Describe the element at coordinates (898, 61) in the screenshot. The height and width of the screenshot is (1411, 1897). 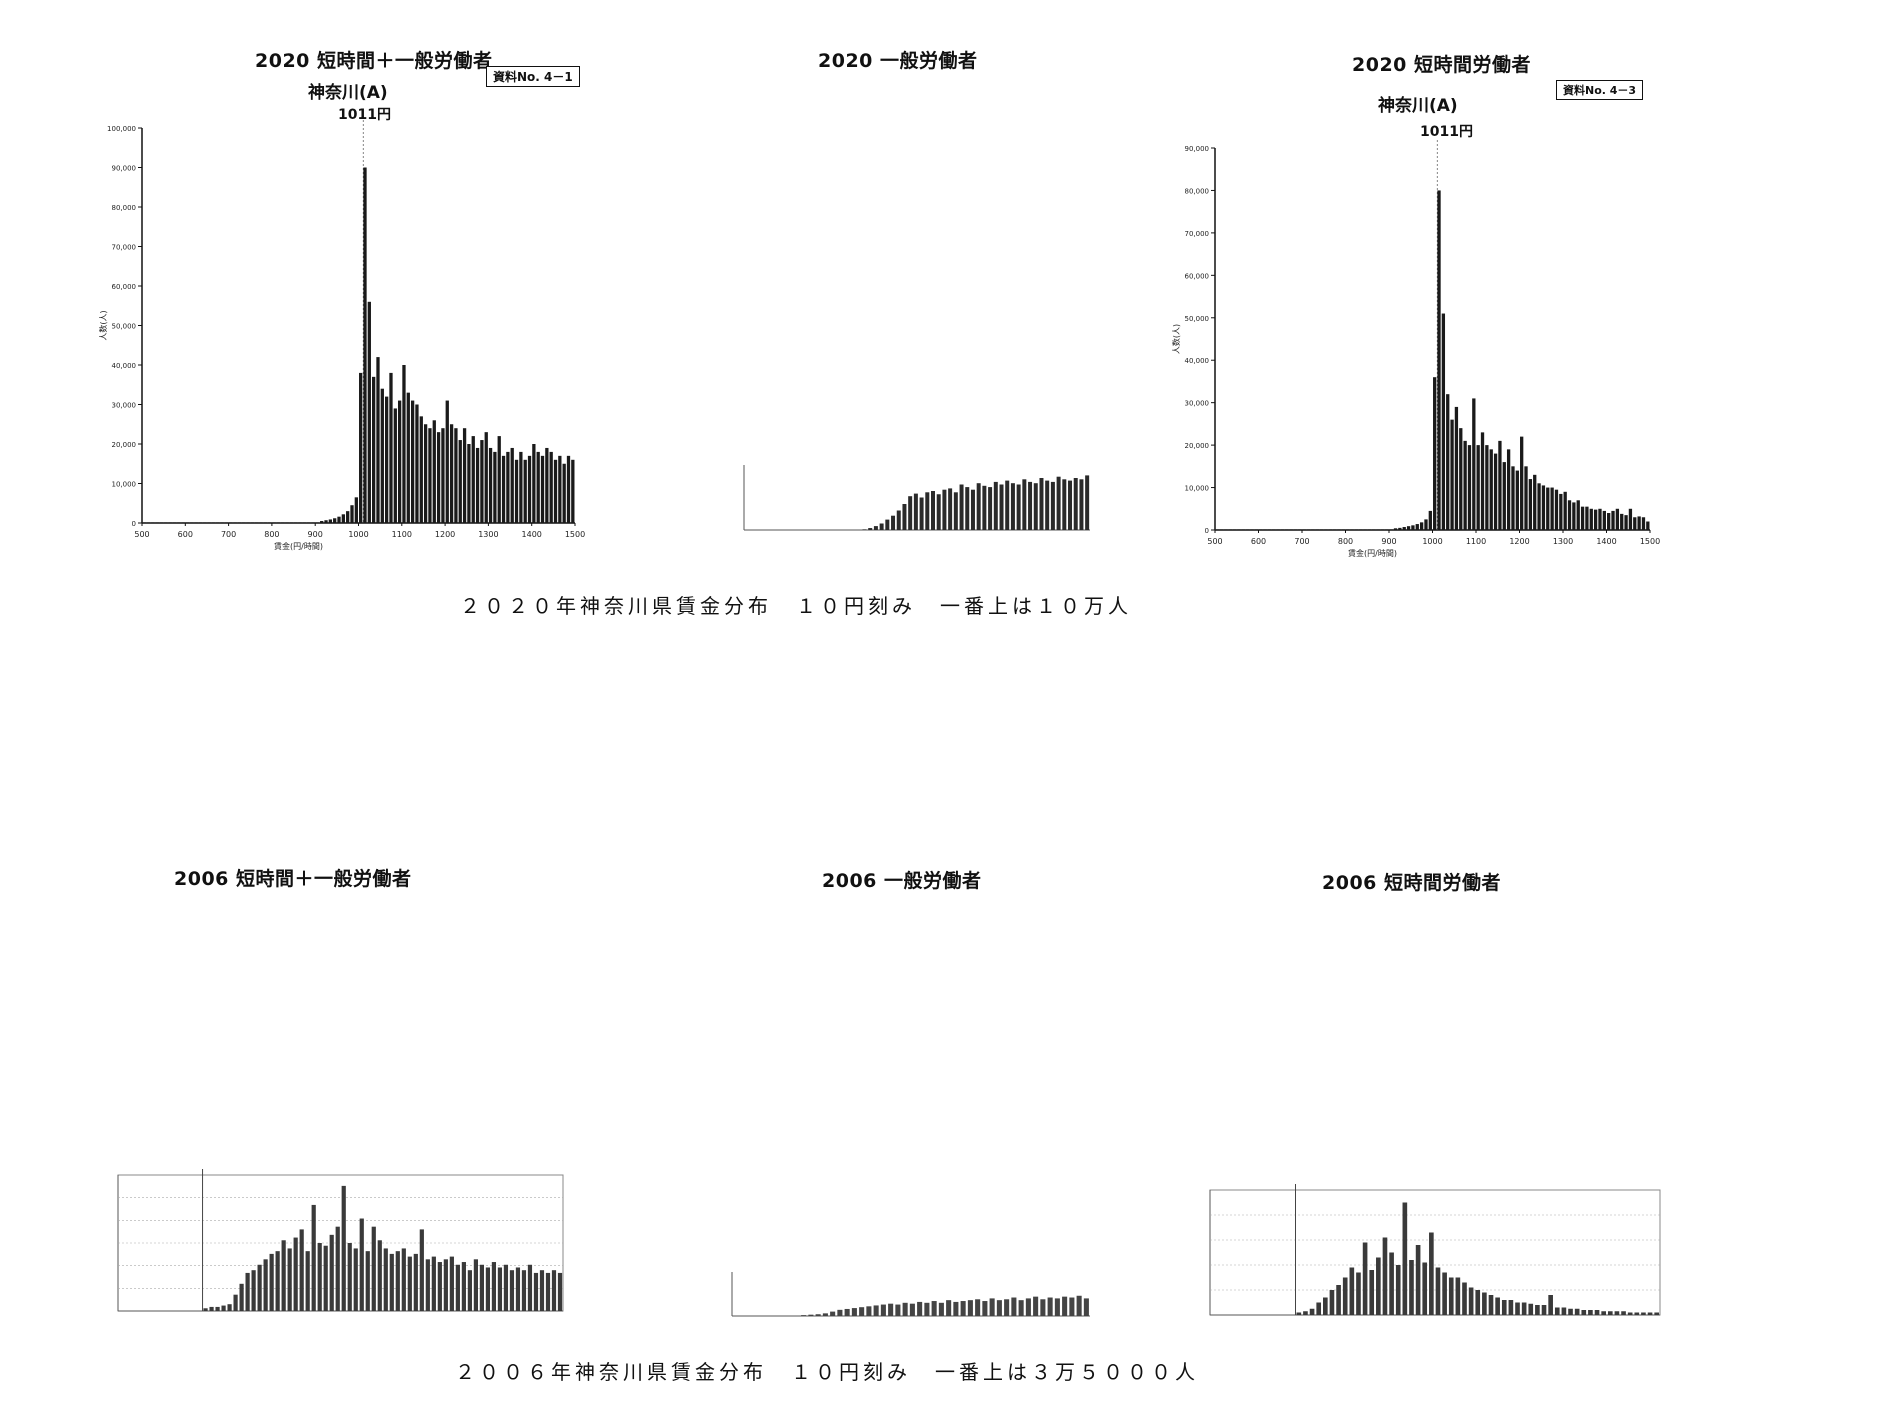
I see `chart-title-2020-general: 2020 一般労働者` at that location.